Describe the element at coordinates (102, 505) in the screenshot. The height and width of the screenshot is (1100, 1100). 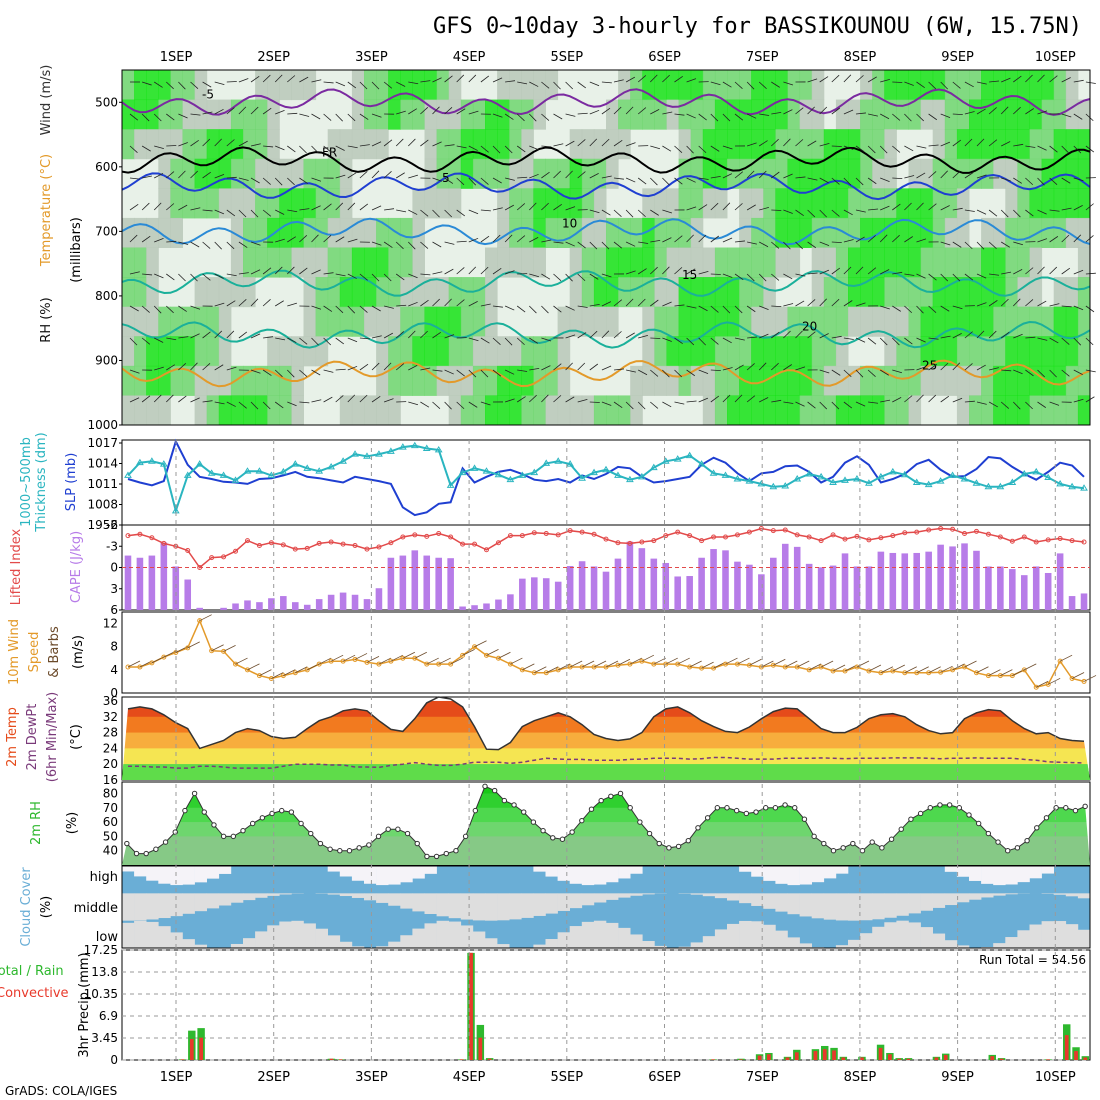
I see `y-tick-label: 1008` at that location.